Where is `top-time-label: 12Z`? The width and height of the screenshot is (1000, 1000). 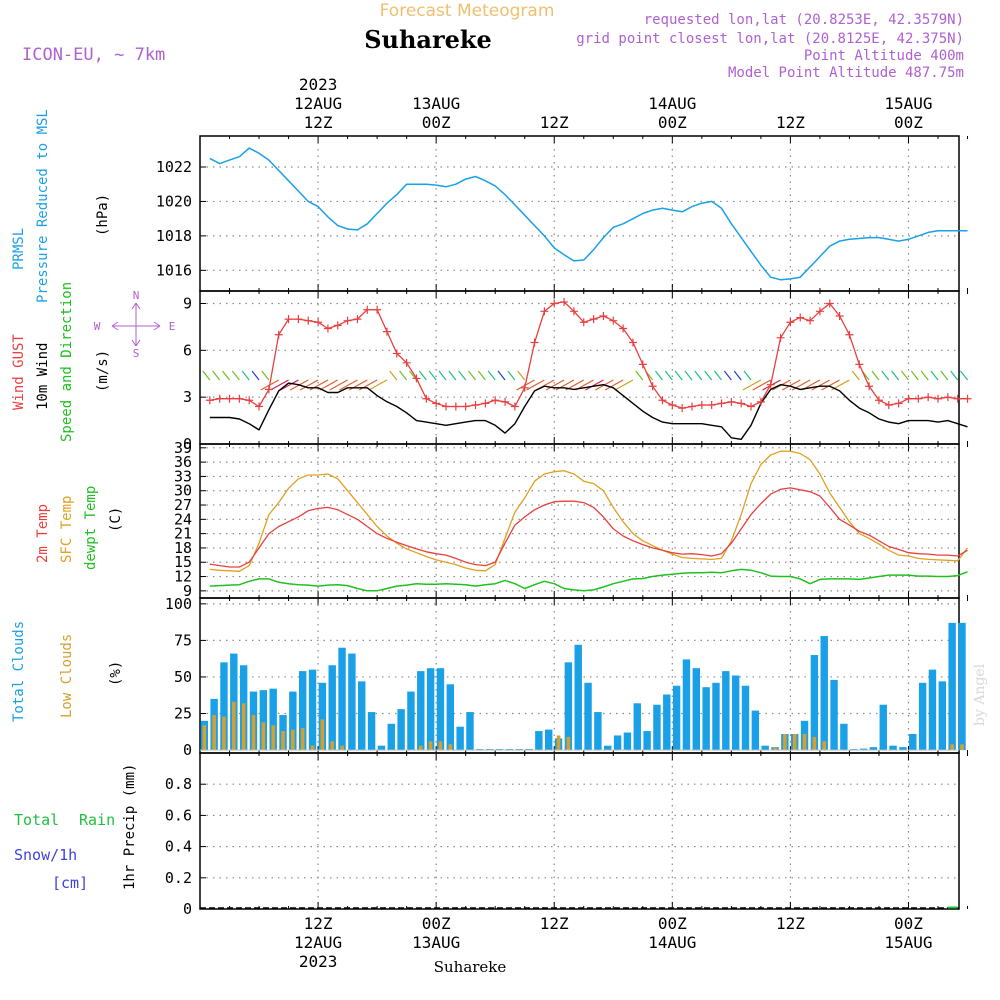
top-time-label: 12Z is located at coordinates (790, 122).